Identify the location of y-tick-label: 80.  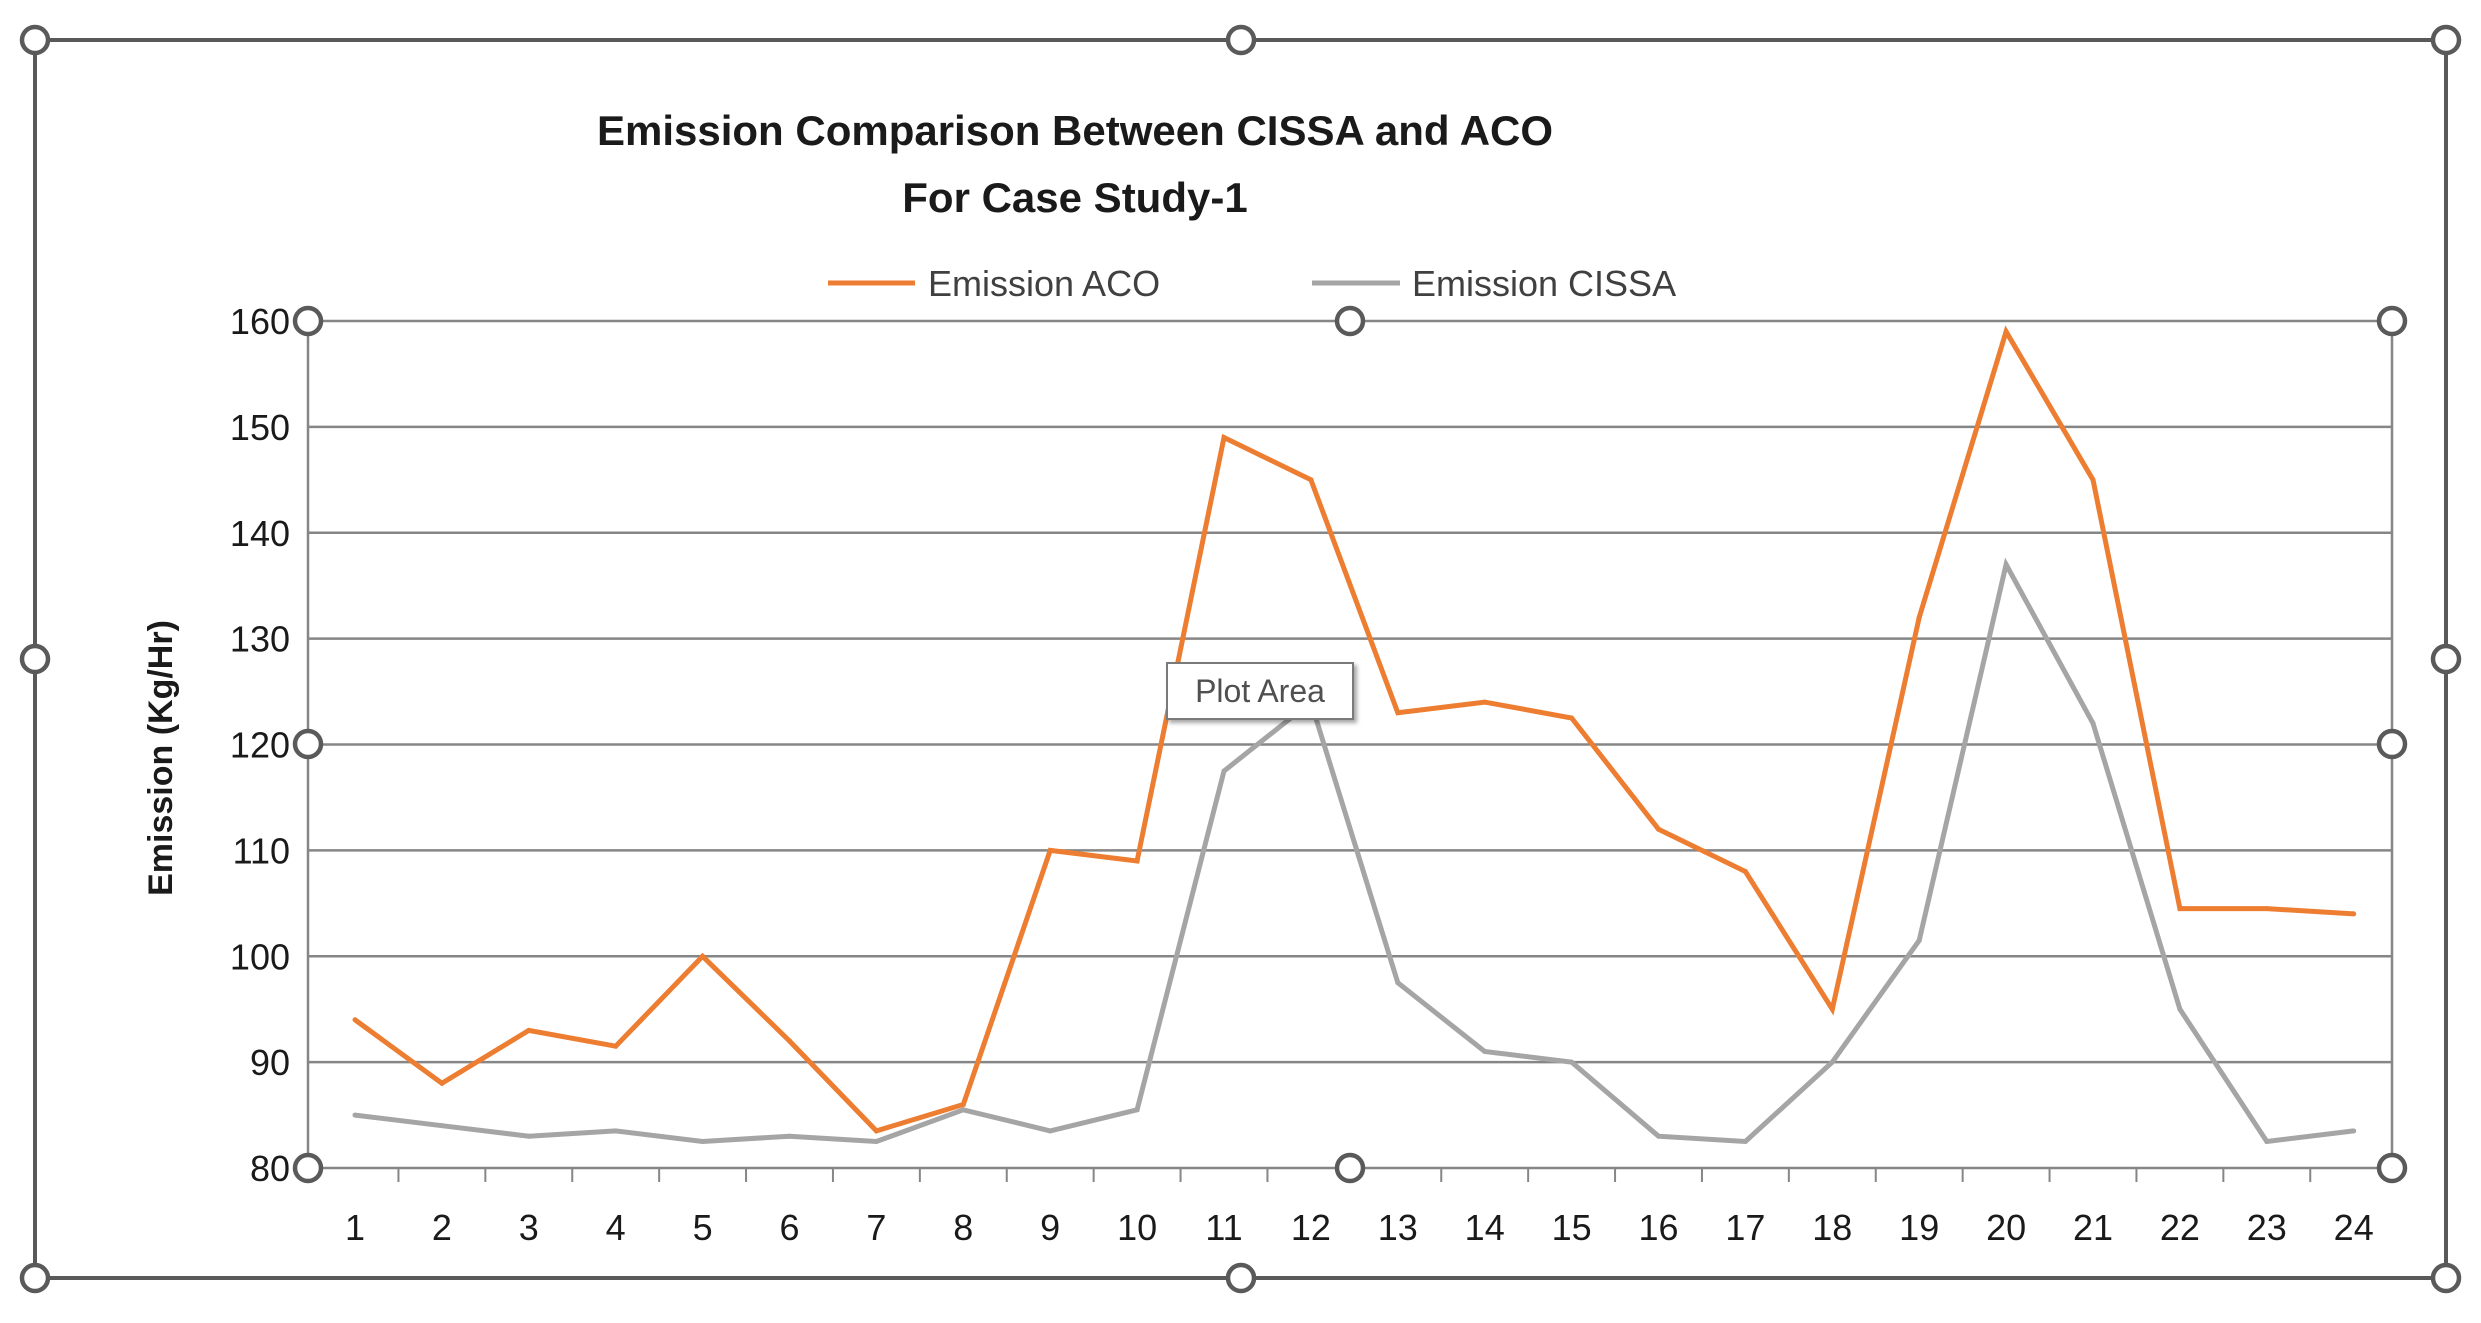
(270, 1168).